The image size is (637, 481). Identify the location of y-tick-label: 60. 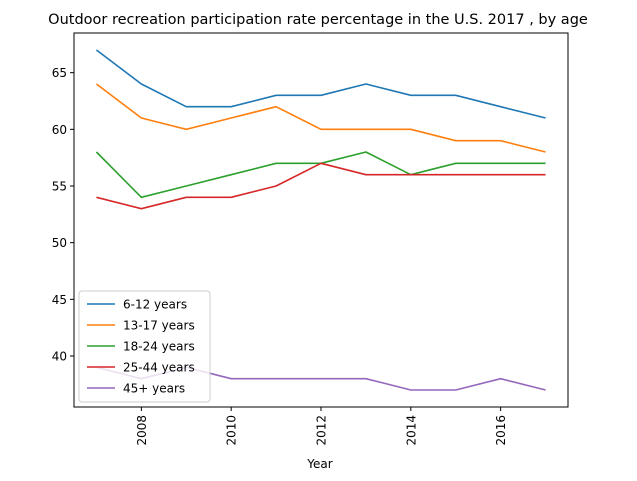
(59, 130).